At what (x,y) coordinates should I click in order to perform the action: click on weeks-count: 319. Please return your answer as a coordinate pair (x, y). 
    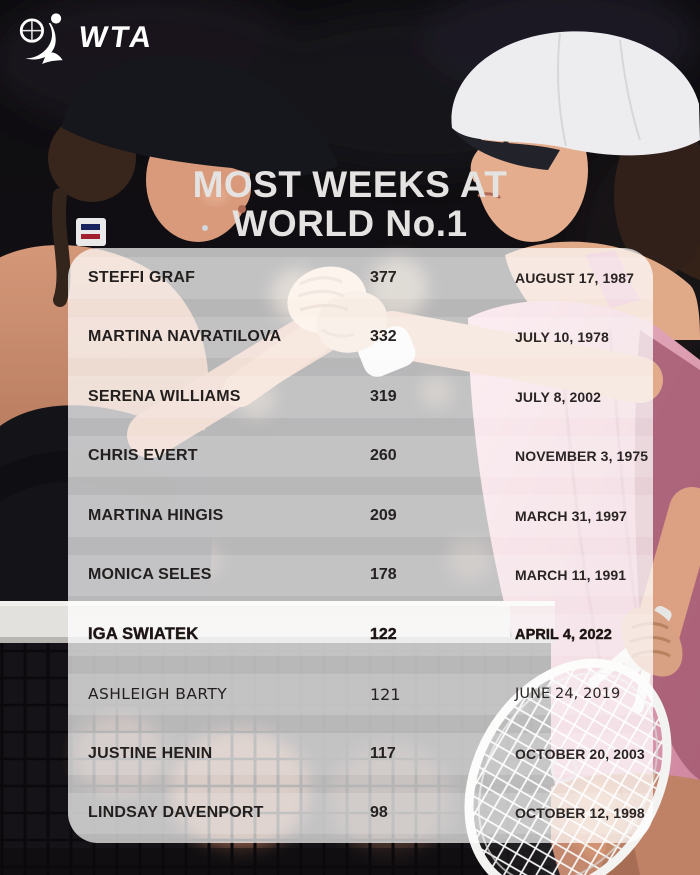
    Looking at the image, I should click on (383, 396).